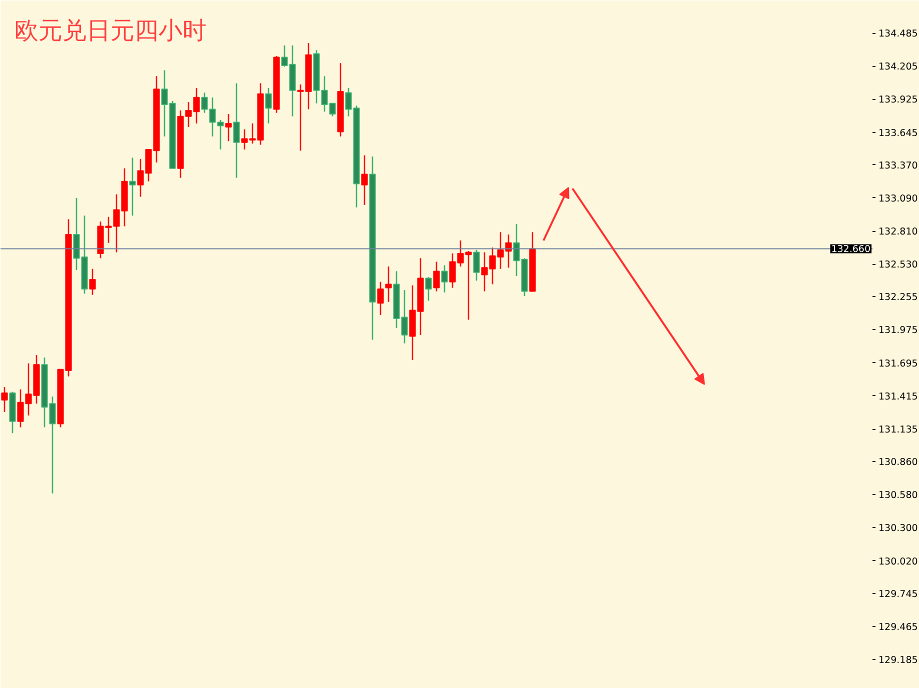 This screenshot has height=688, width=919. I want to click on y-tick-label: 131.975, so click(898, 330).